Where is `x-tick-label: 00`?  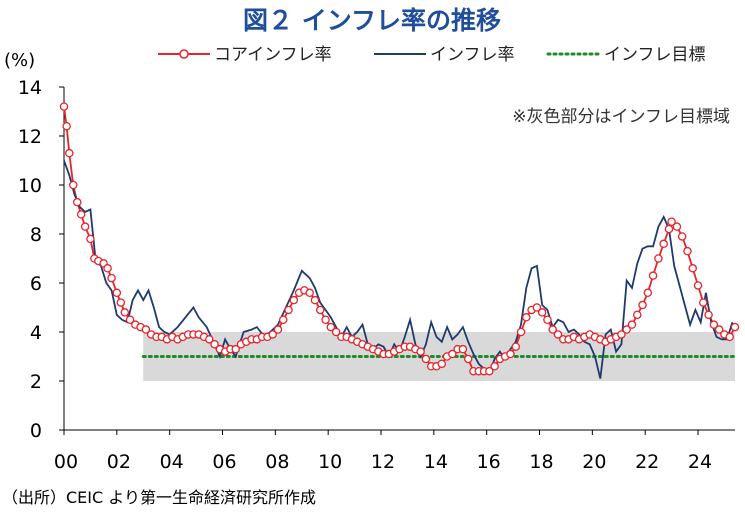
x-tick-label: 00 is located at coordinates (66, 462).